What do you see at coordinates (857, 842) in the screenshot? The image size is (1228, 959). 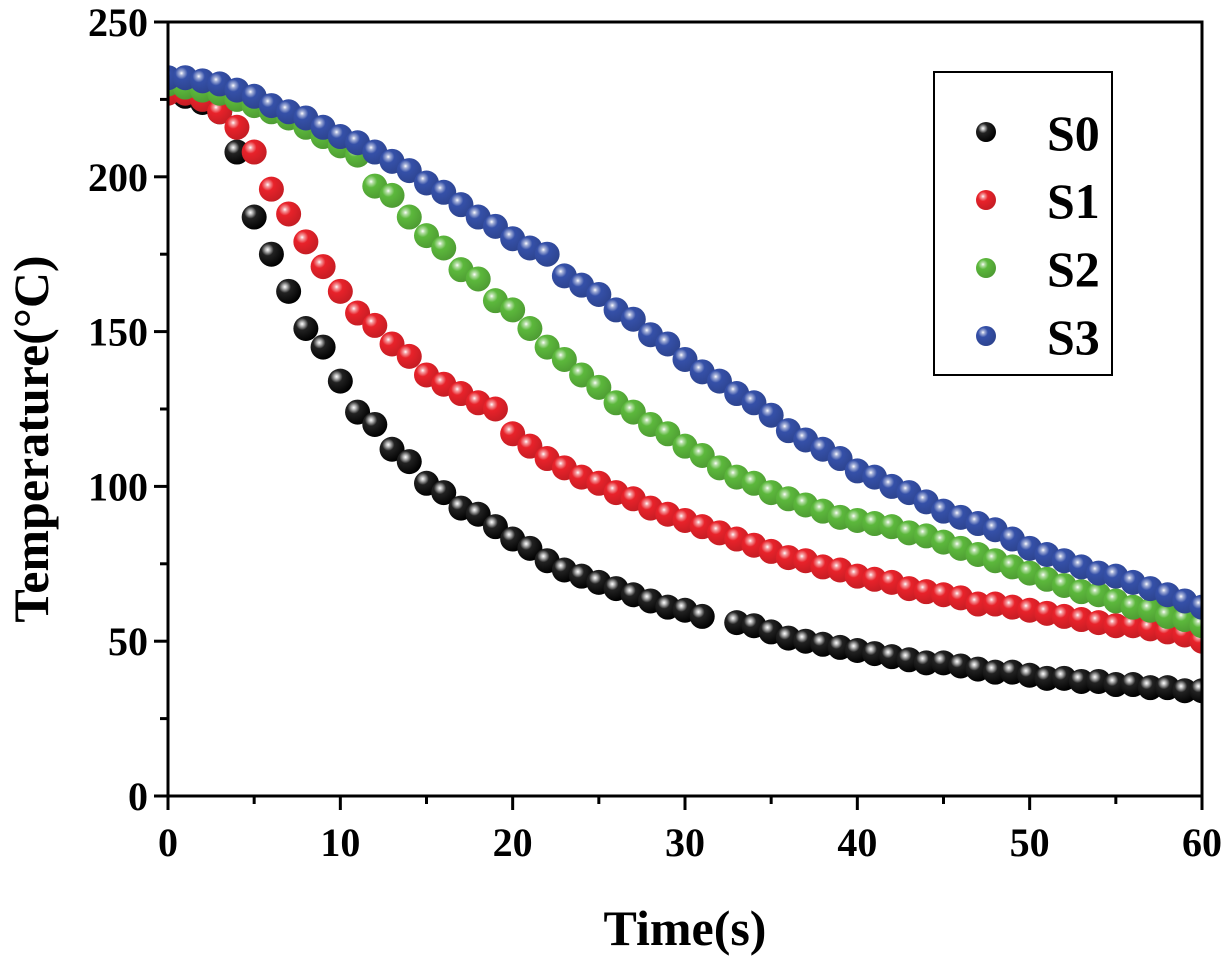 I see `x-tick-label: 40` at bounding box center [857, 842].